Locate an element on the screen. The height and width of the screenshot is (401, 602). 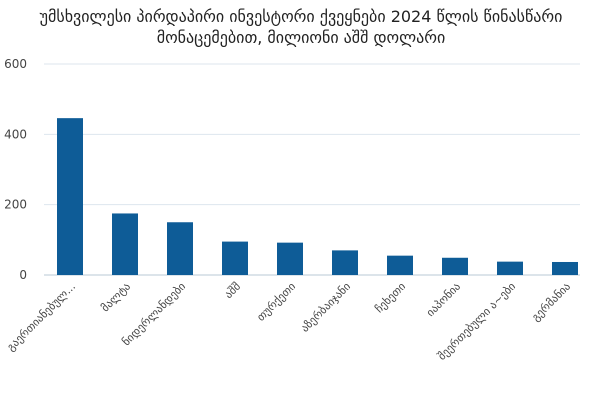
x-tick-label: აშშ is located at coordinates (232, 290).